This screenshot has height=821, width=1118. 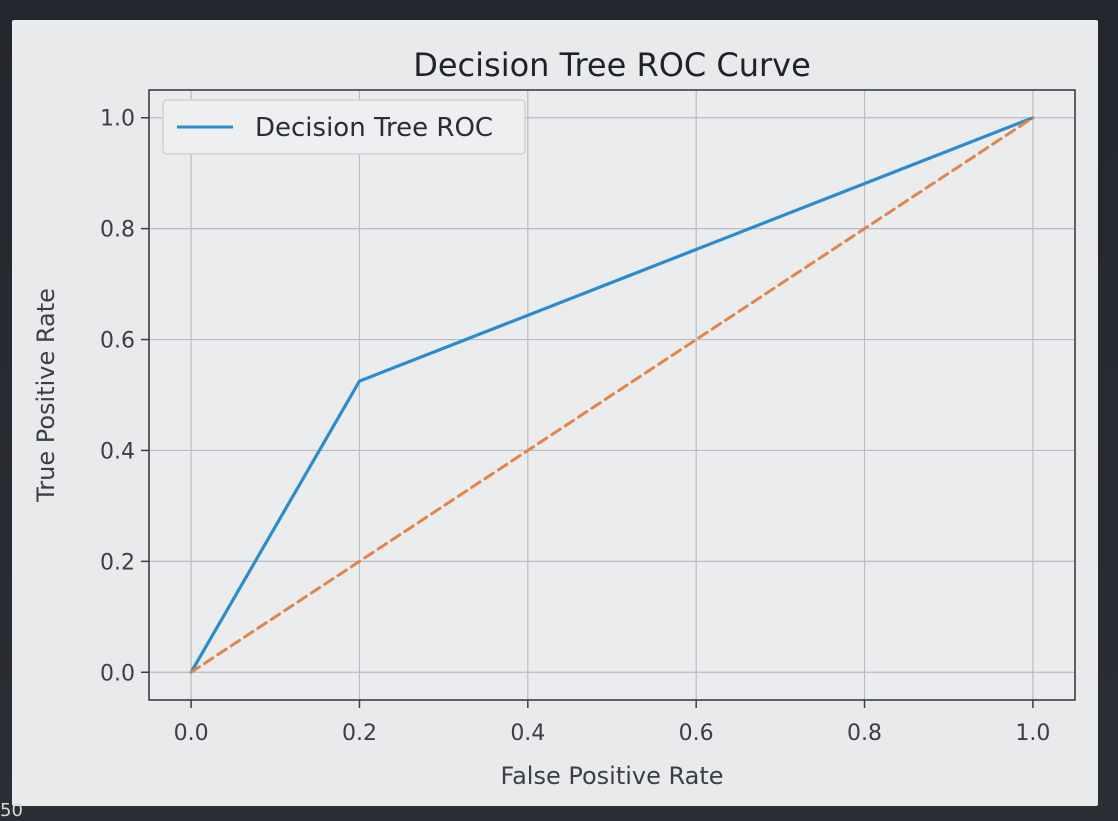 I want to click on legend-box, so click(x=344, y=127).